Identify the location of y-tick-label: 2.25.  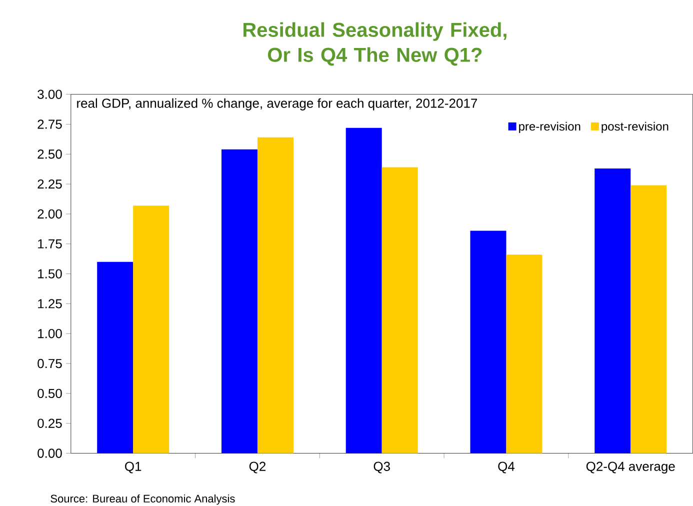
(50, 184).